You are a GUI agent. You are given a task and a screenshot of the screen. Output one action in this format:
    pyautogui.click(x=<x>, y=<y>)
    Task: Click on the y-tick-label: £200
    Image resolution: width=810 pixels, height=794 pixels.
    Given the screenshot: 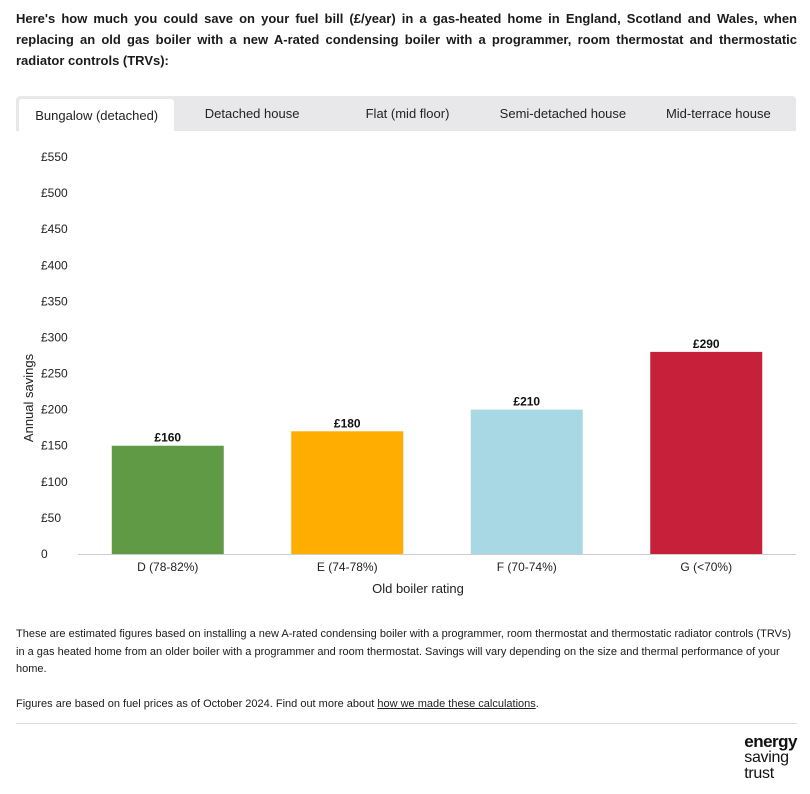 What is the action you would take?
    pyautogui.click(x=54, y=410)
    